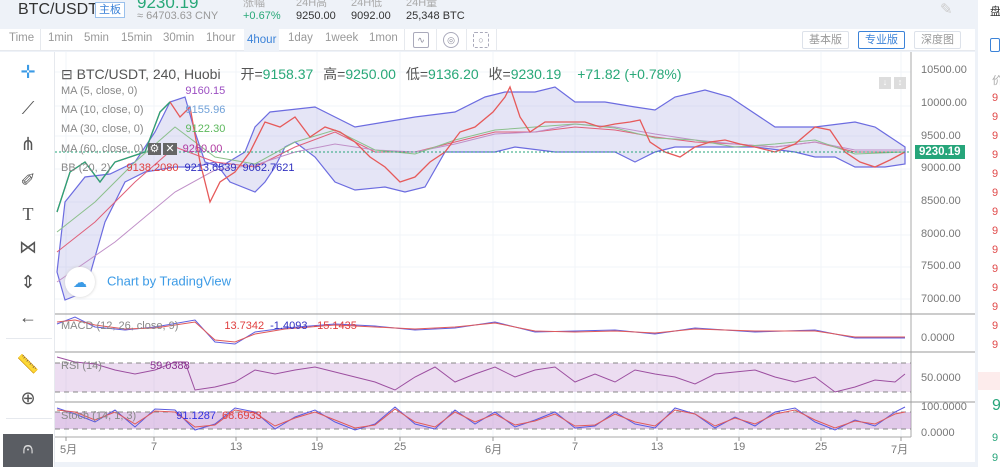 The image size is (1000, 467). What do you see at coordinates (937, 40) in the screenshot?
I see `mode-depth-button: 深度图` at bounding box center [937, 40].